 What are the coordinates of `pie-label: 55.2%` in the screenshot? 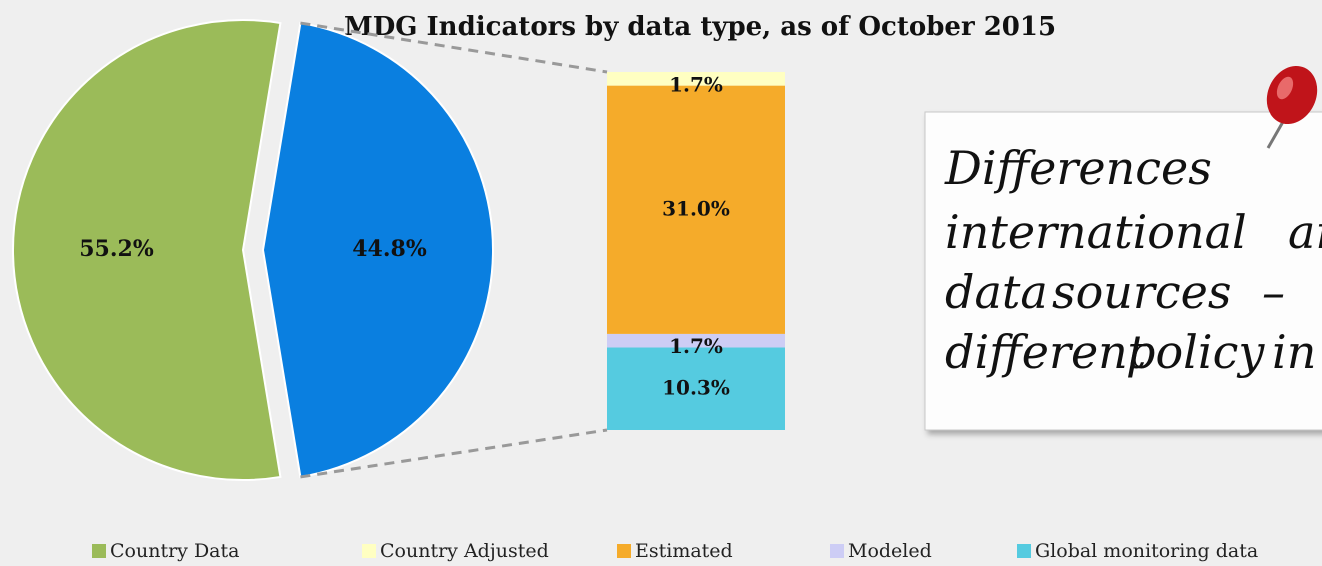 It's located at (116, 249).